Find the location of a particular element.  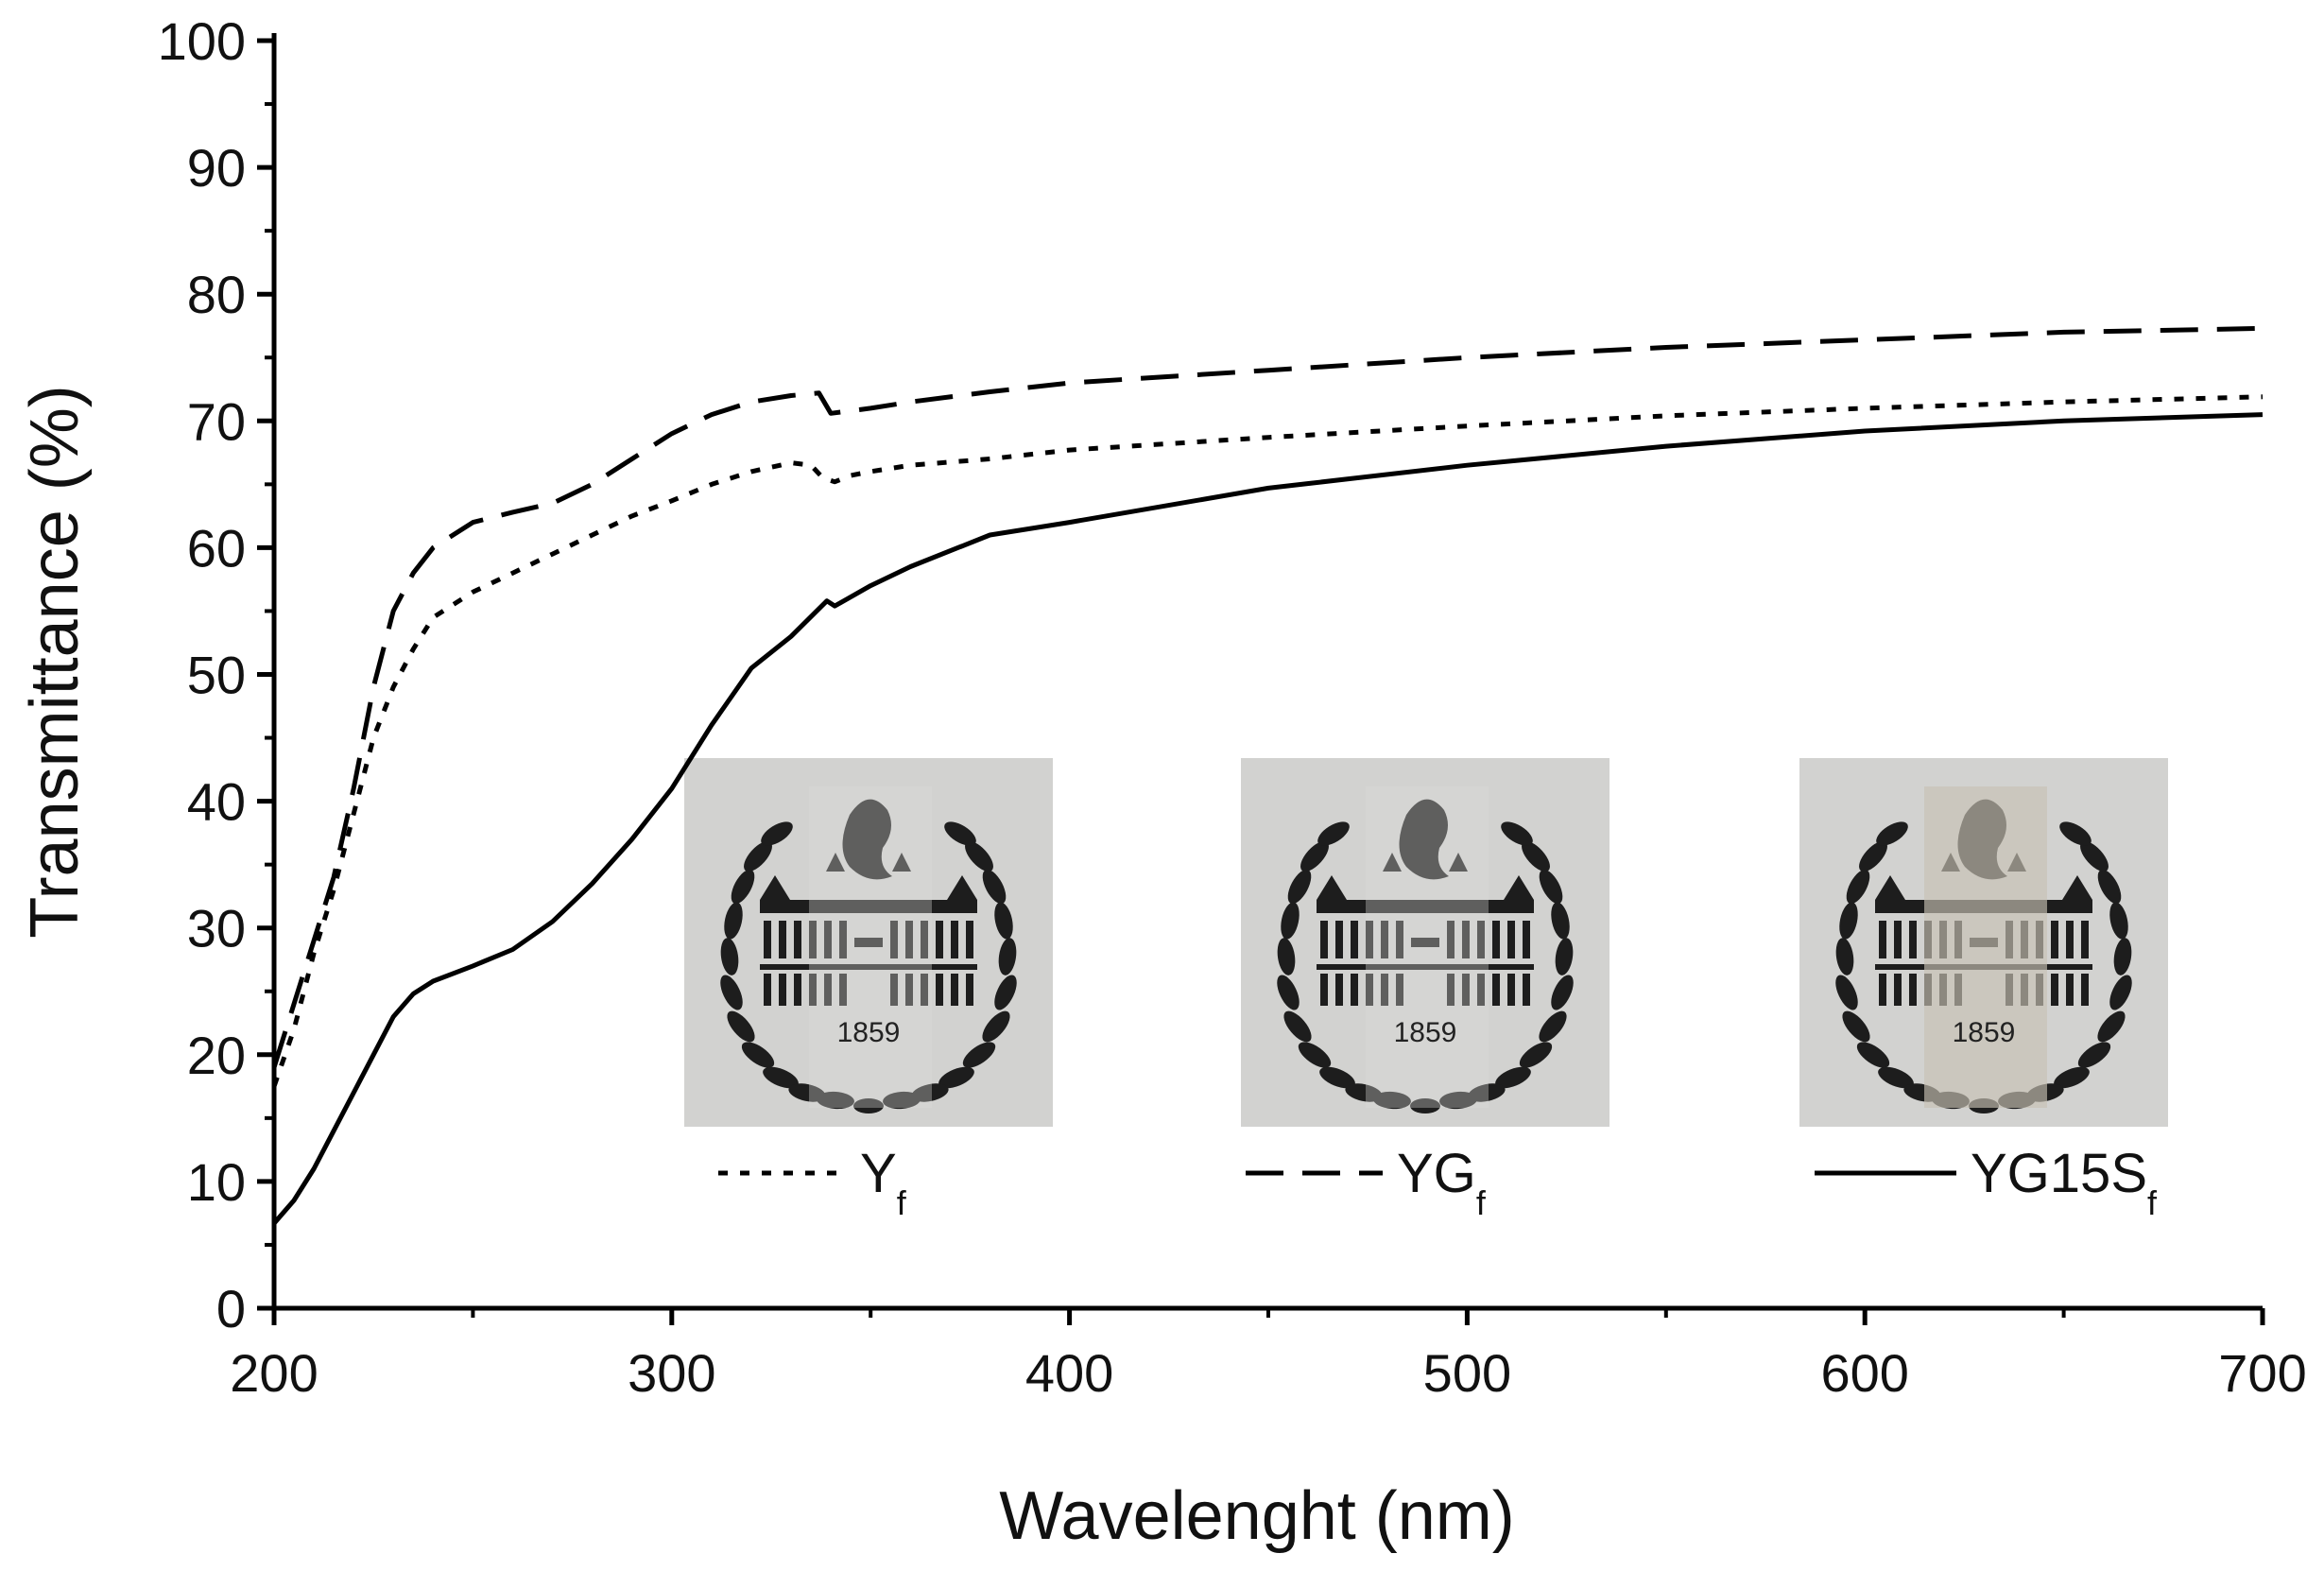

inset-photo-yg: 1859 is located at coordinates (1425, 943).